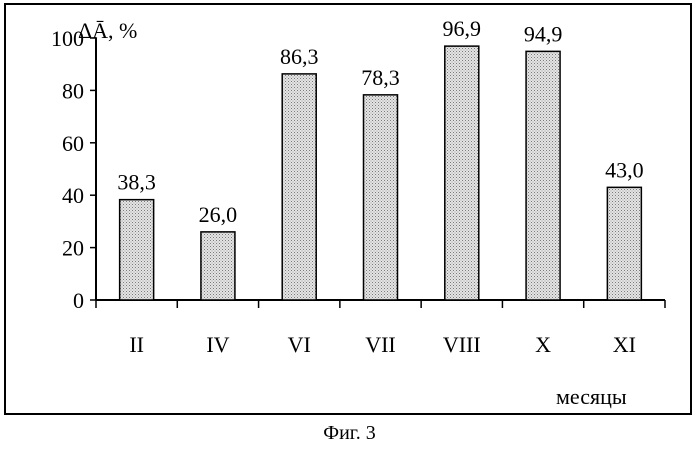 The width and height of the screenshot is (699, 450). I want to click on value-label: 26,0, so click(218, 214).